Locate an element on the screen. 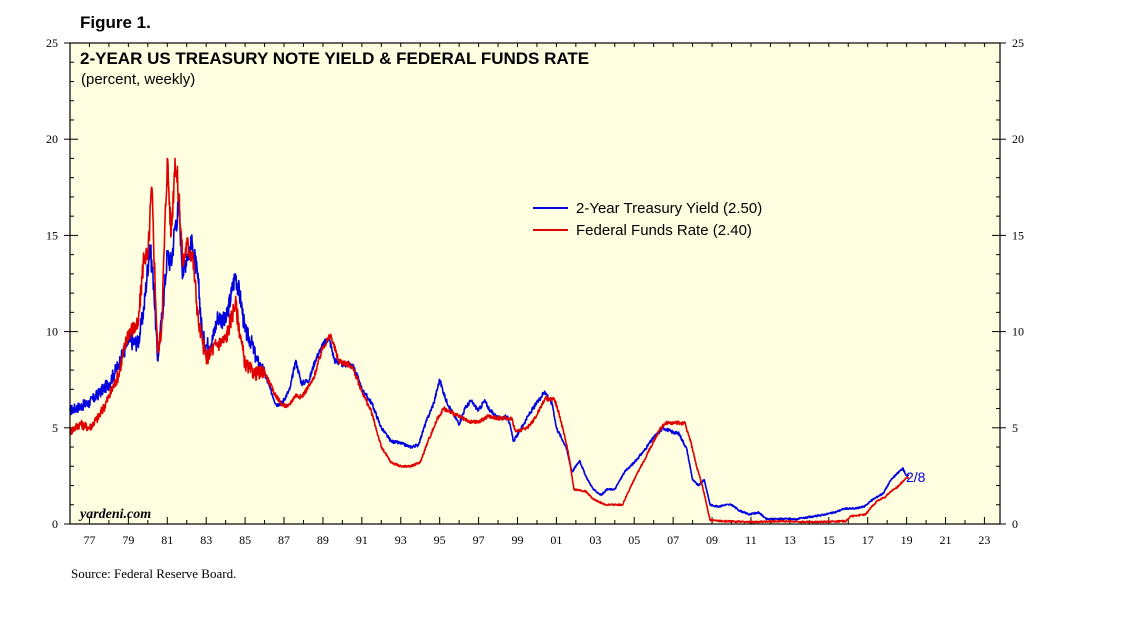 This screenshot has height=621, width=1138. y-tick-label-right: 10 is located at coordinates (1018, 332).